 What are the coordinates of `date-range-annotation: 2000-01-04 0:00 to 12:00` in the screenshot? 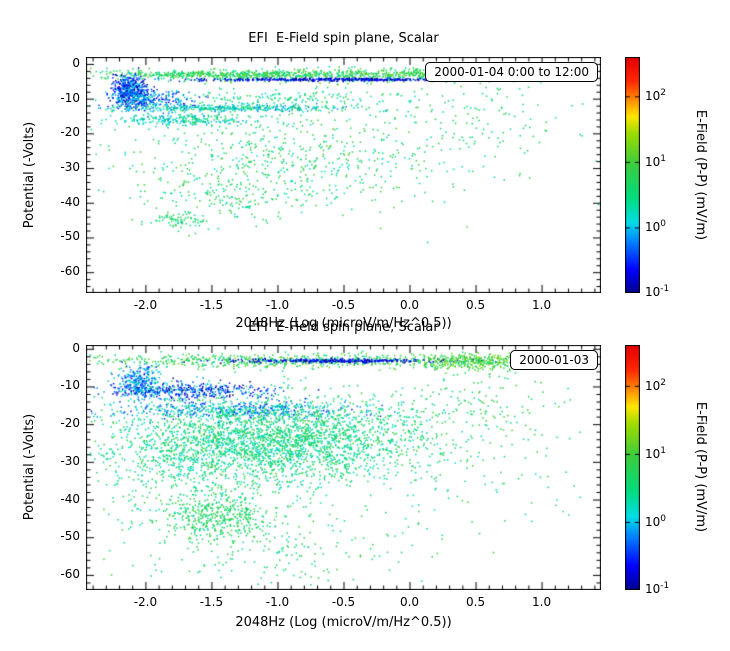 It's located at (511, 72).